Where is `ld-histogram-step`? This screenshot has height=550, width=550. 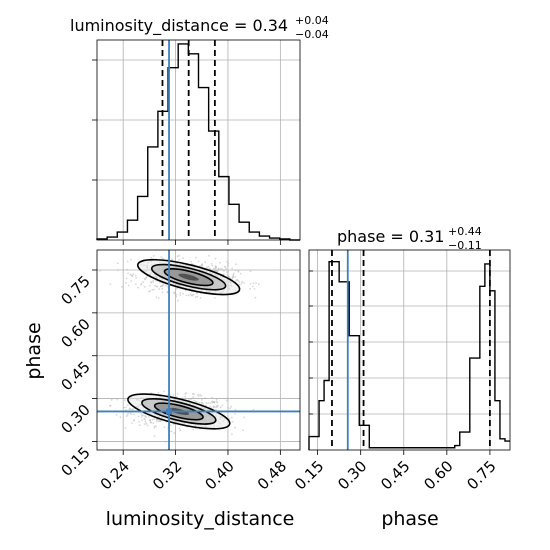
ld-histogram-step is located at coordinates (198, 142).